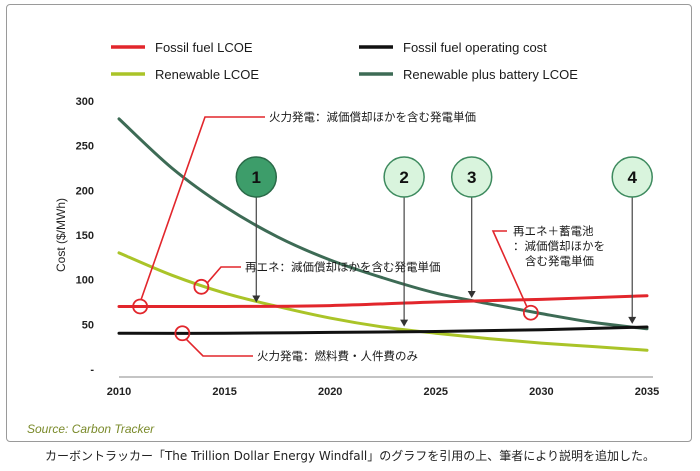 The width and height of the screenshot is (700, 471). I want to click on renewable-lcoe-note-leader, so click(223, 275).